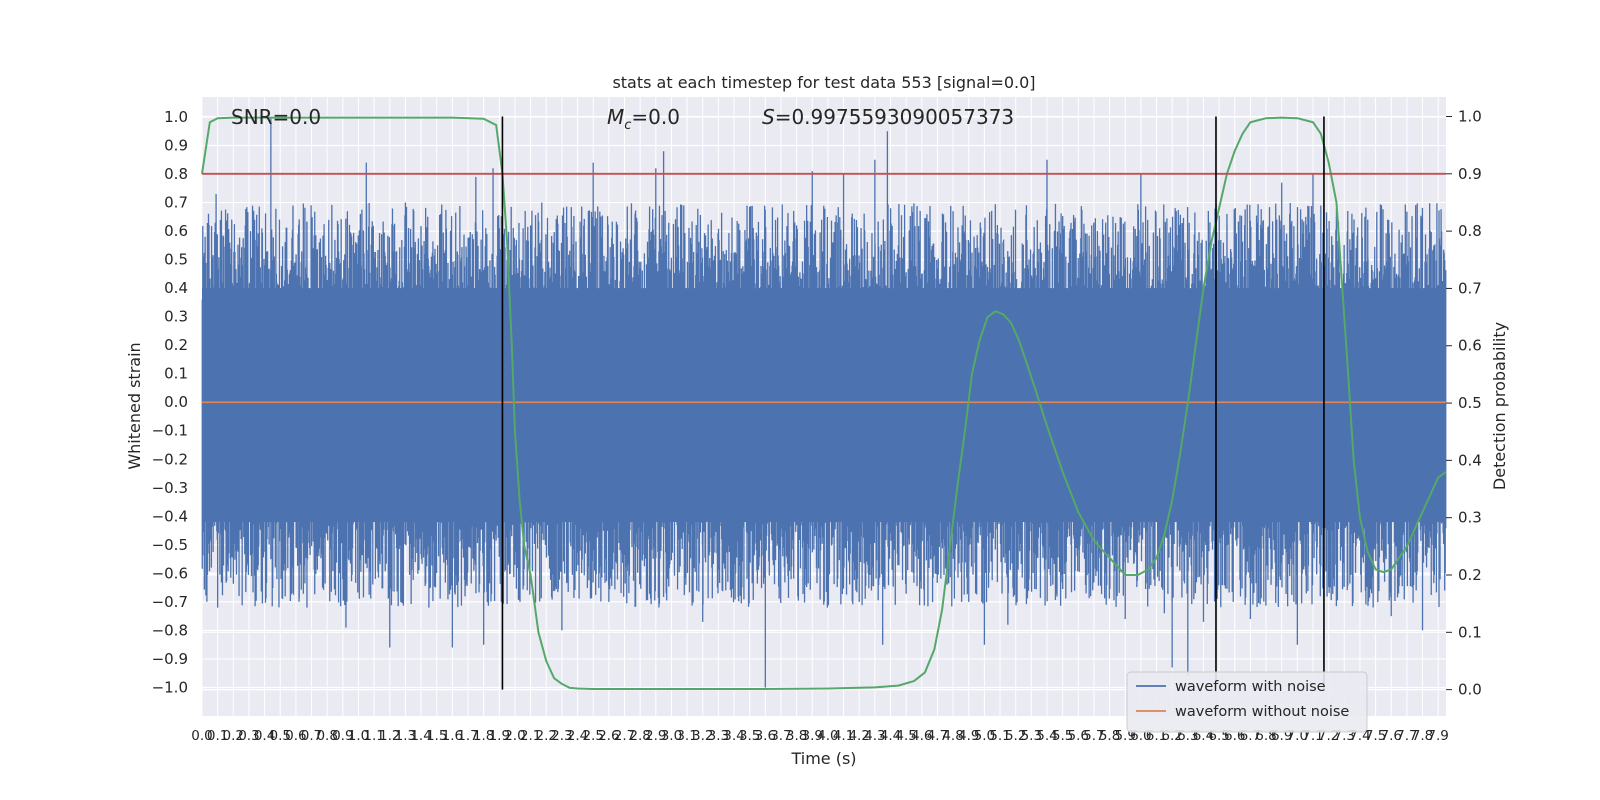 The image size is (1600, 800). Describe the element at coordinates (1015, 736) in the screenshot. I see `x-tick-label: 5.2` at that location.